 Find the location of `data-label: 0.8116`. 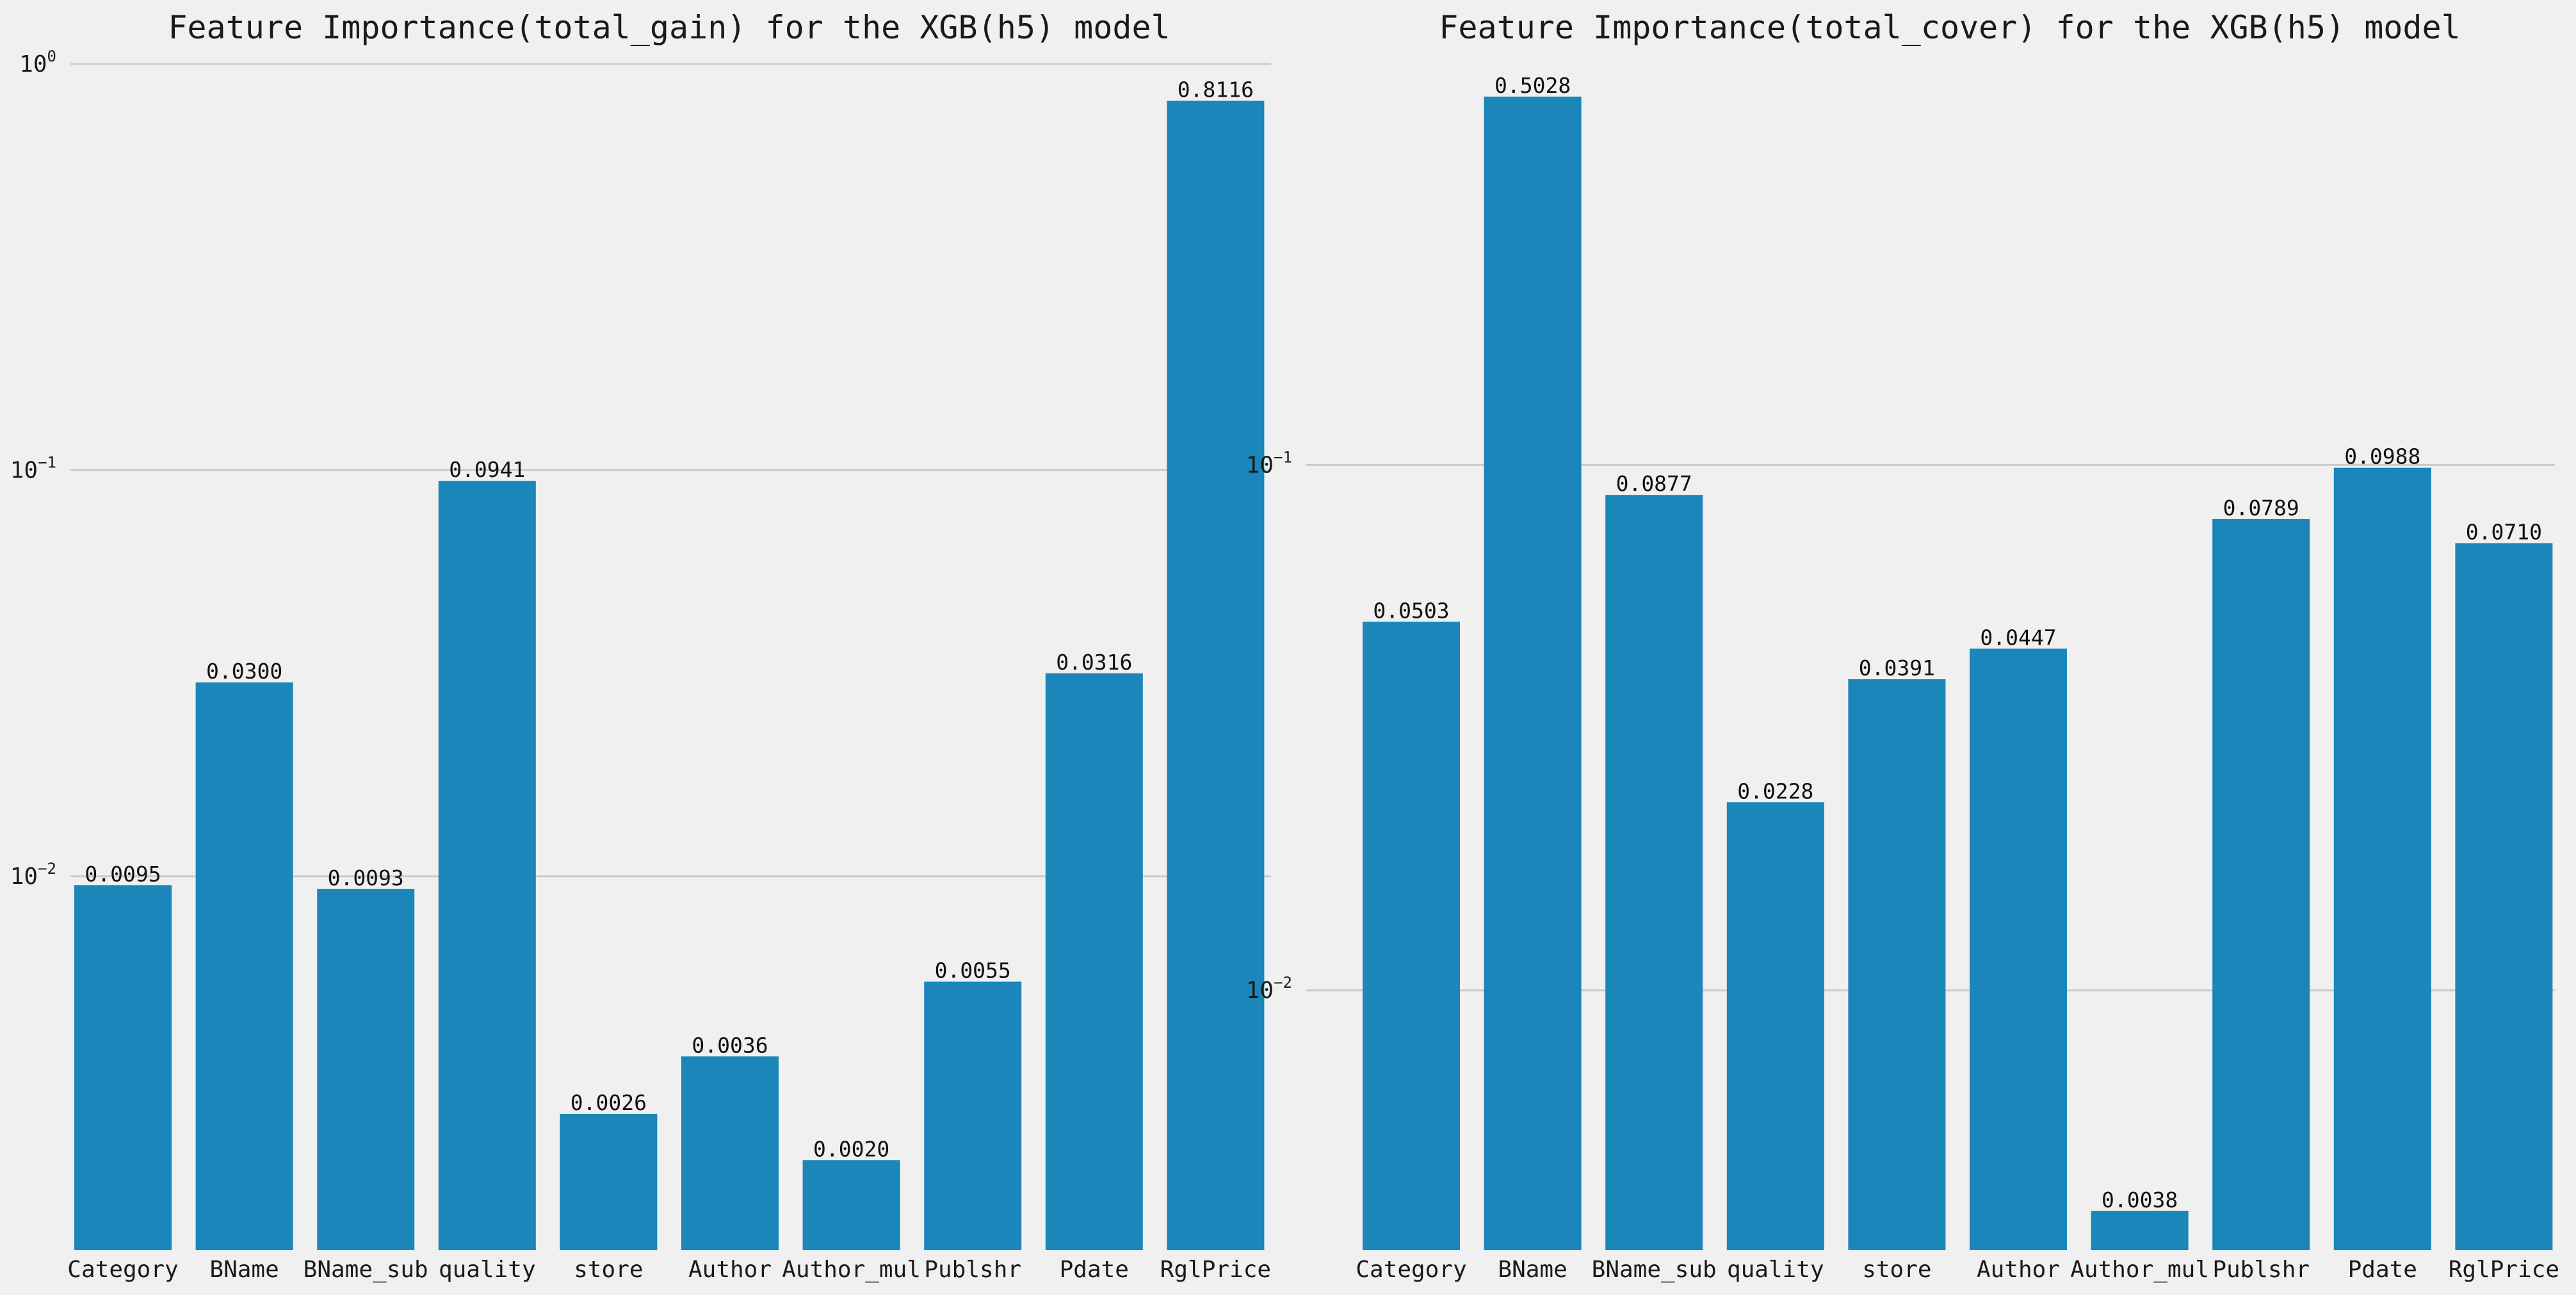

data-label: 0.8116 is located at coordinates (1216, 90).